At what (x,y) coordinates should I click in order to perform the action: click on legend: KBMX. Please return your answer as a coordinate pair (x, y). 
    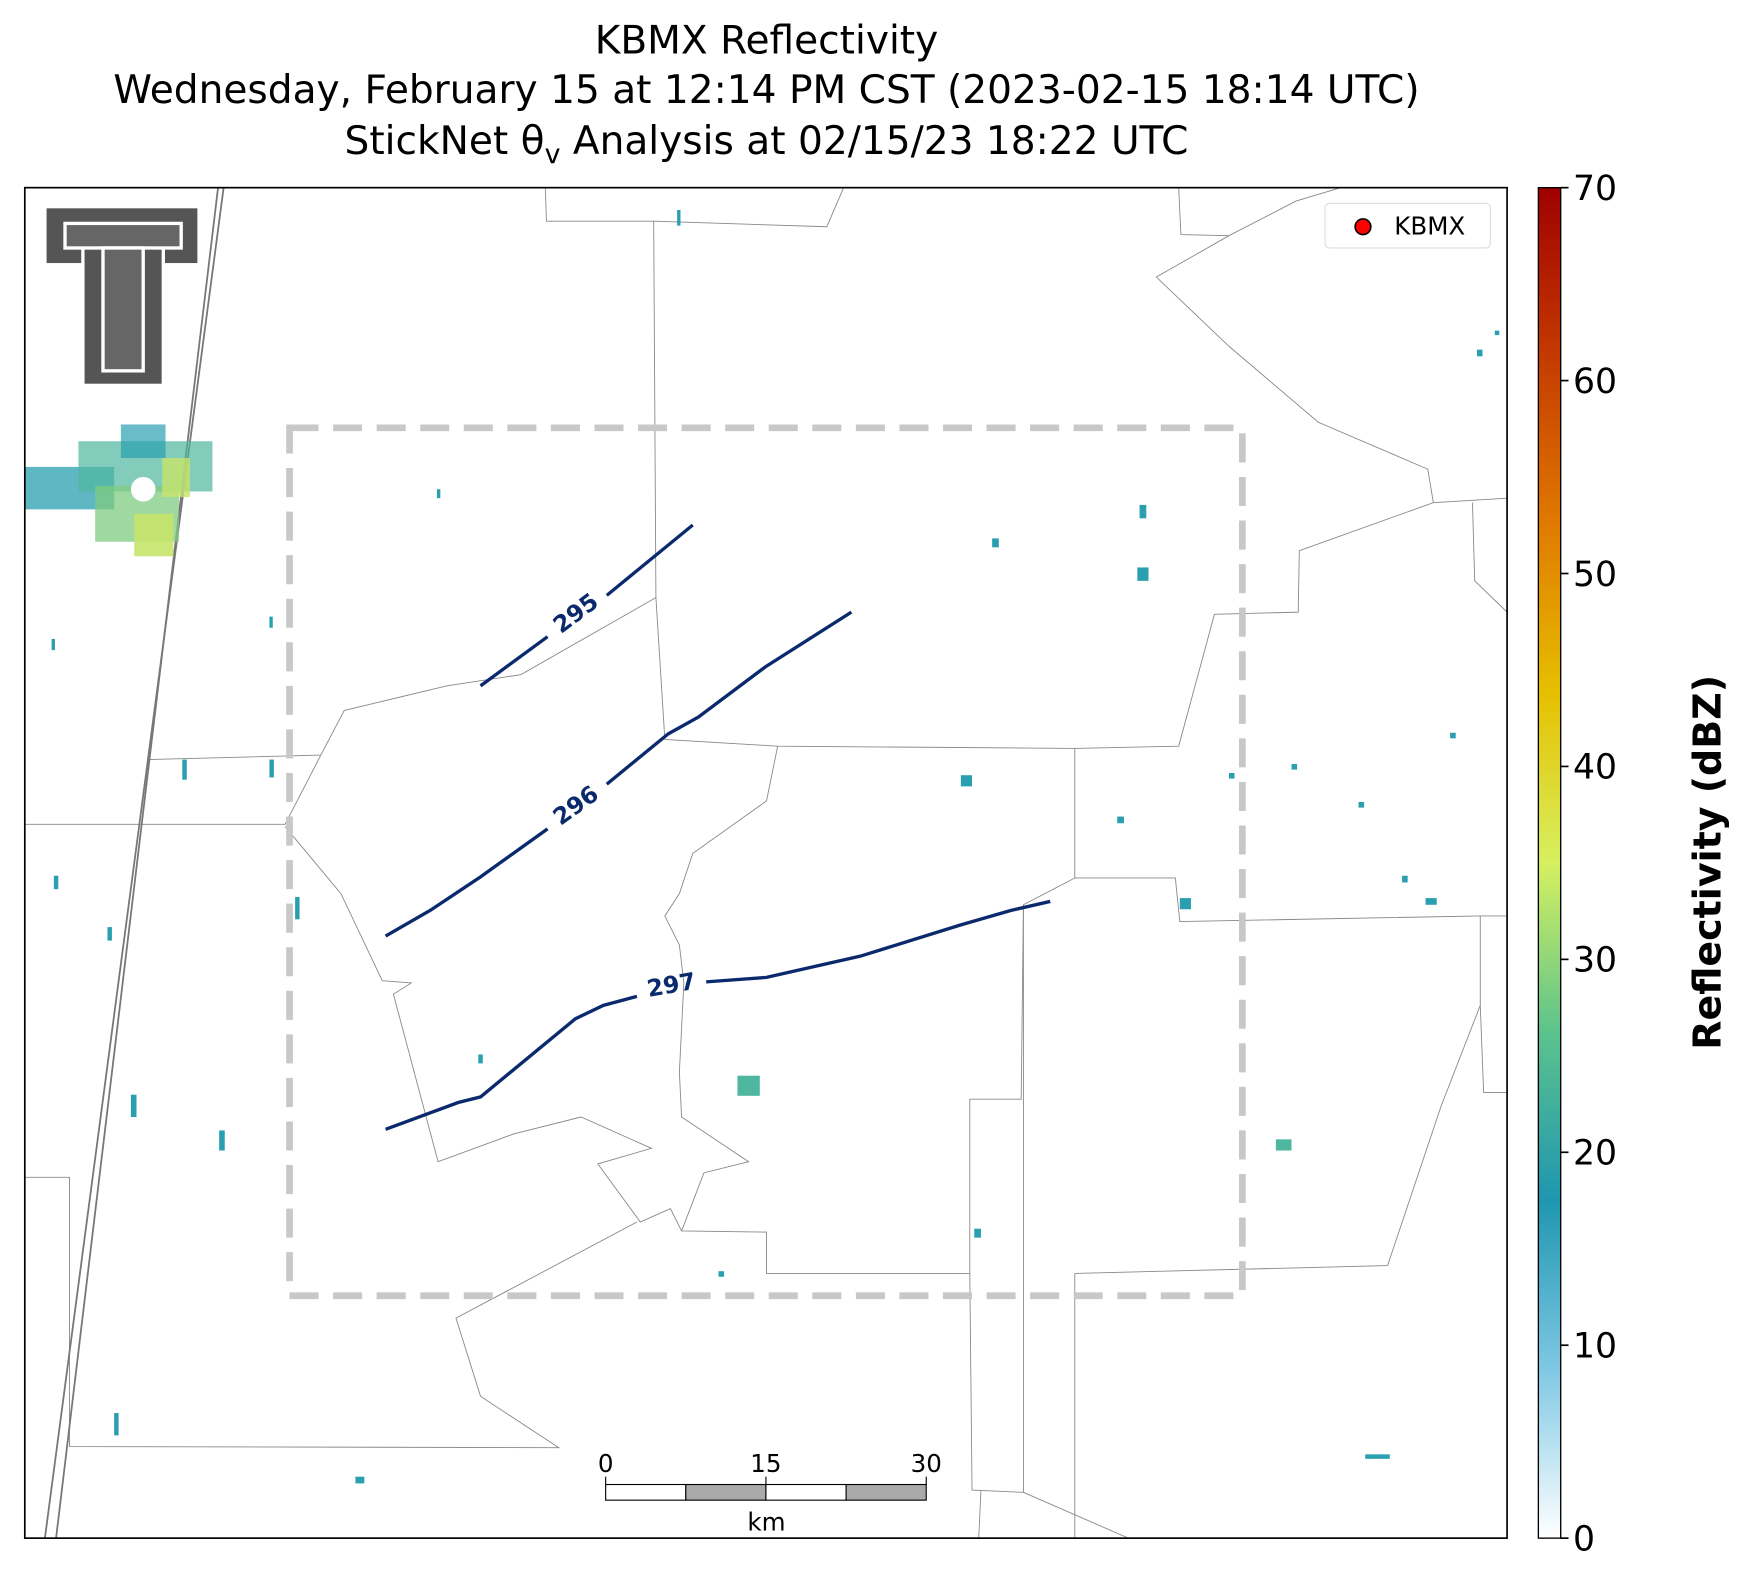
    Looking at the image, I should click on (1407, 225).